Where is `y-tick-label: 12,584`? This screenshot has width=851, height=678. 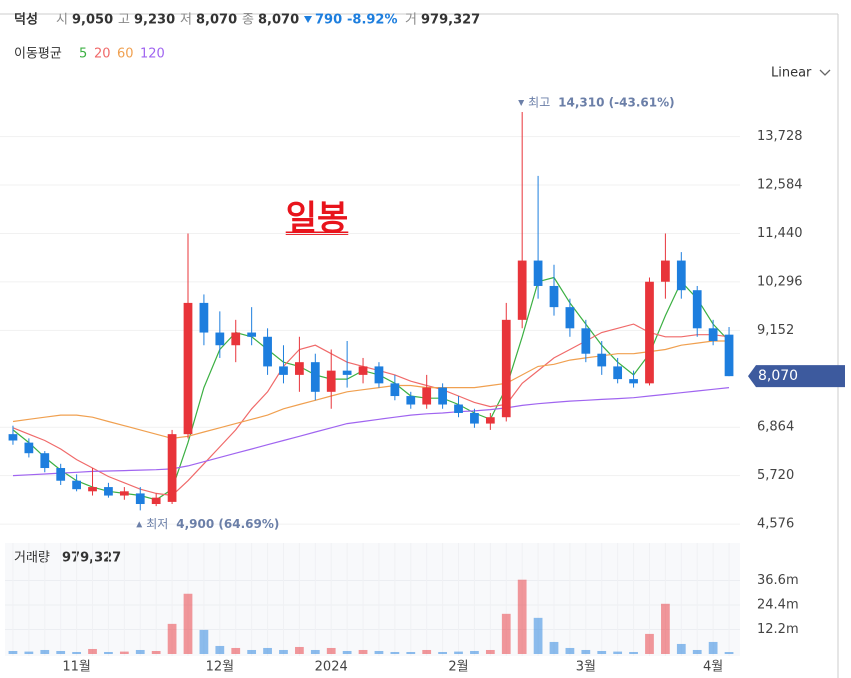 y-tick-label: 12,584 is located at coordinates (780, 185).